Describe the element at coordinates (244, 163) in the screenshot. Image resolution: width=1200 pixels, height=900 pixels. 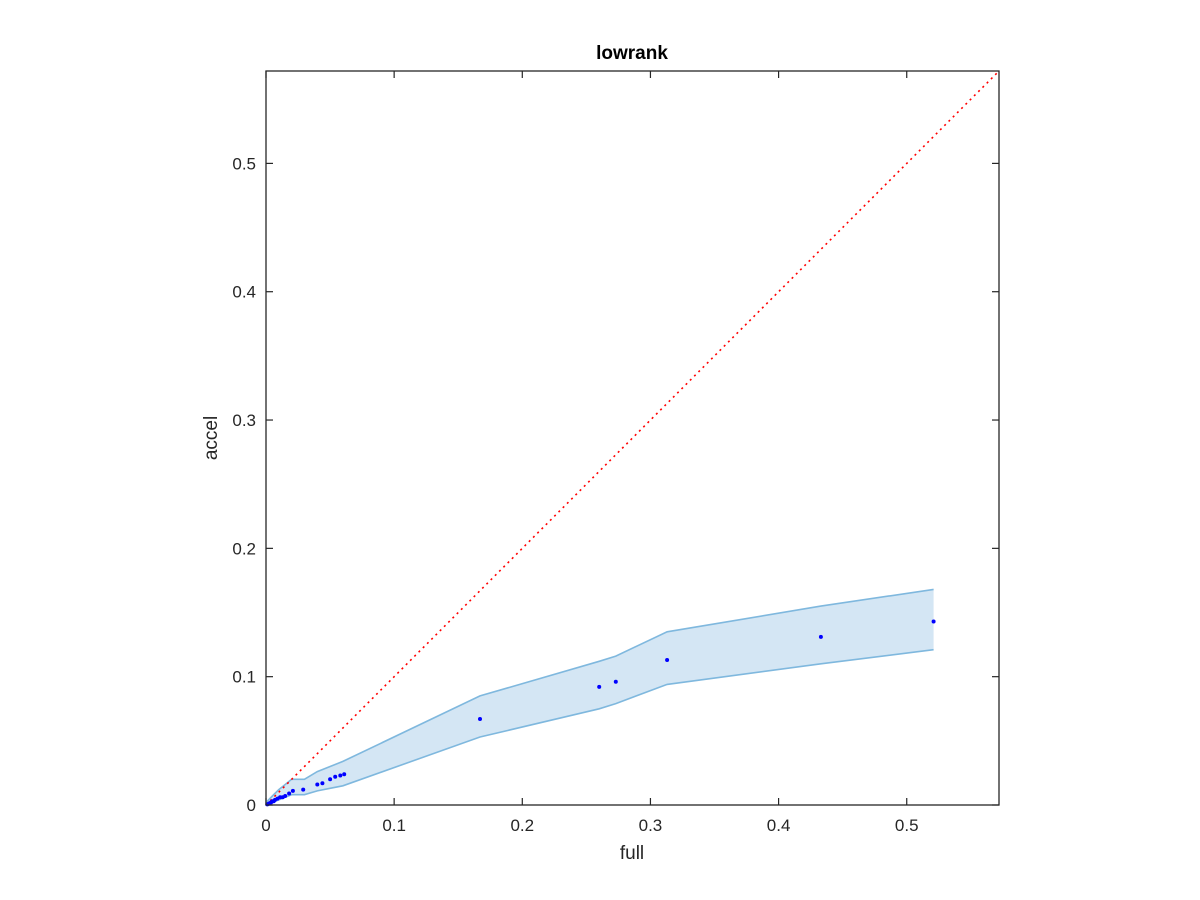
I see `y-tick-label: 0.5` at that location.